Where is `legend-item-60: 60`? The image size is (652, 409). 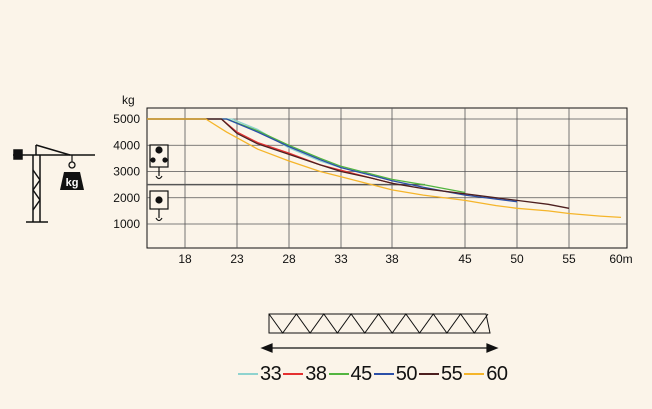
legend-item-60: 60 is located at coordinates (486, 374).